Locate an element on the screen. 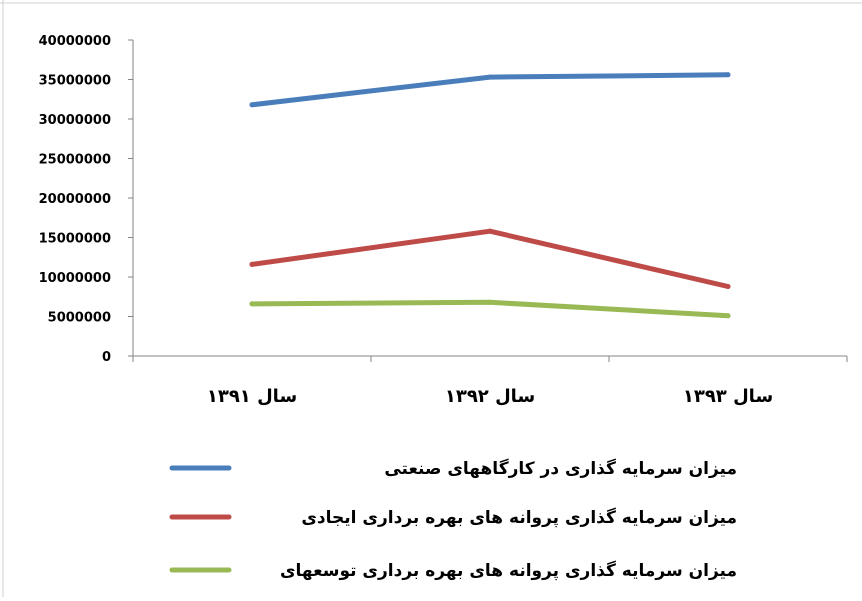  y-tick-label: 15000000 is located at coordinates (75, 239).